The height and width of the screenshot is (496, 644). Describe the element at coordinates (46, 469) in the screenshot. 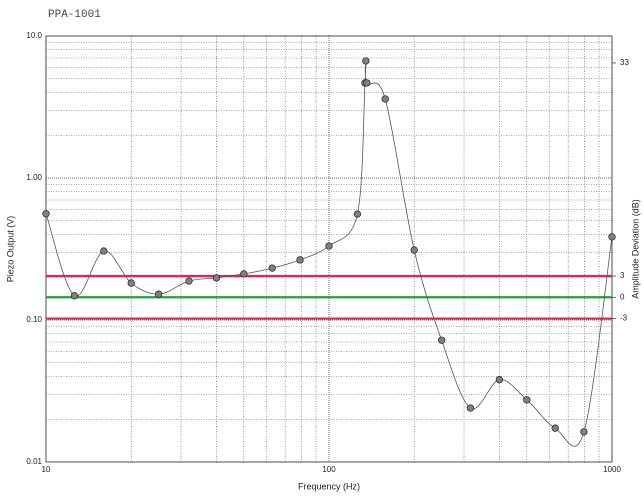

I see `x-tick-label: 10` at that location.